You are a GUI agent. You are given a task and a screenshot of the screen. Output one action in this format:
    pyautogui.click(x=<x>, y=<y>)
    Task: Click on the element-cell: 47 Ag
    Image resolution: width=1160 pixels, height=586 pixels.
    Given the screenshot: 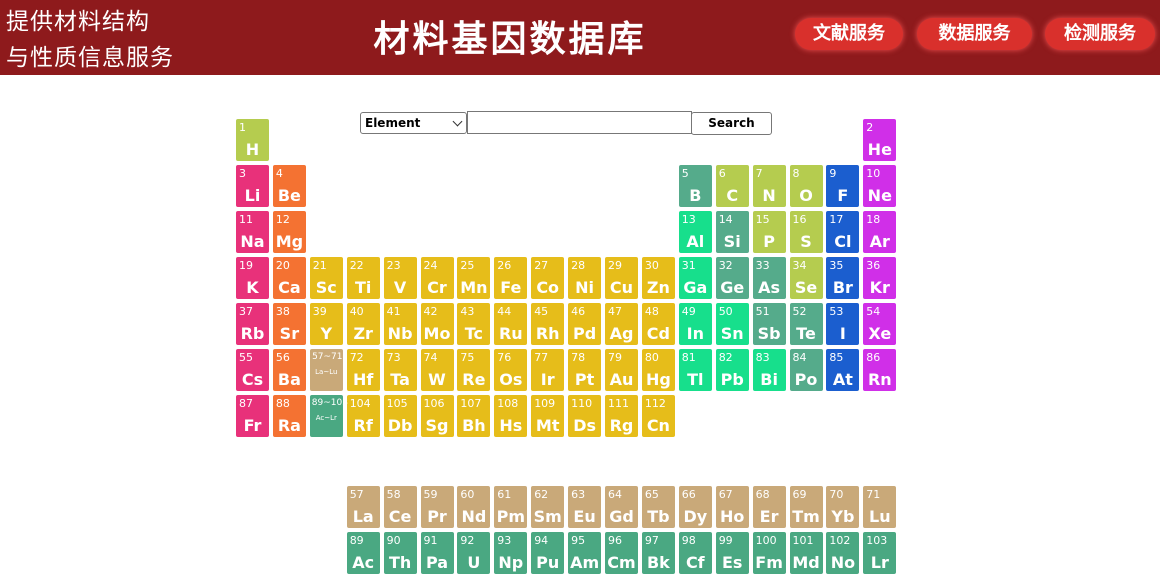 What is the action you would take?
    pyautogui.click(x=621, y=324)
    